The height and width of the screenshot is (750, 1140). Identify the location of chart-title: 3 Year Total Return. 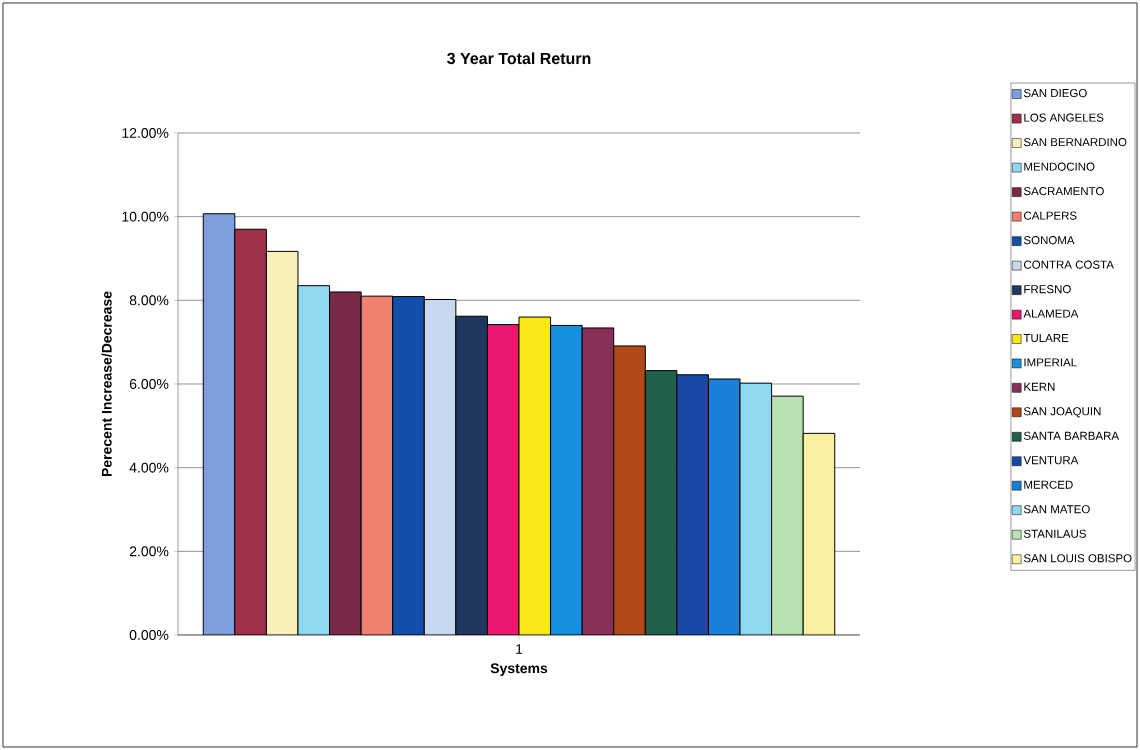
(519, 58).